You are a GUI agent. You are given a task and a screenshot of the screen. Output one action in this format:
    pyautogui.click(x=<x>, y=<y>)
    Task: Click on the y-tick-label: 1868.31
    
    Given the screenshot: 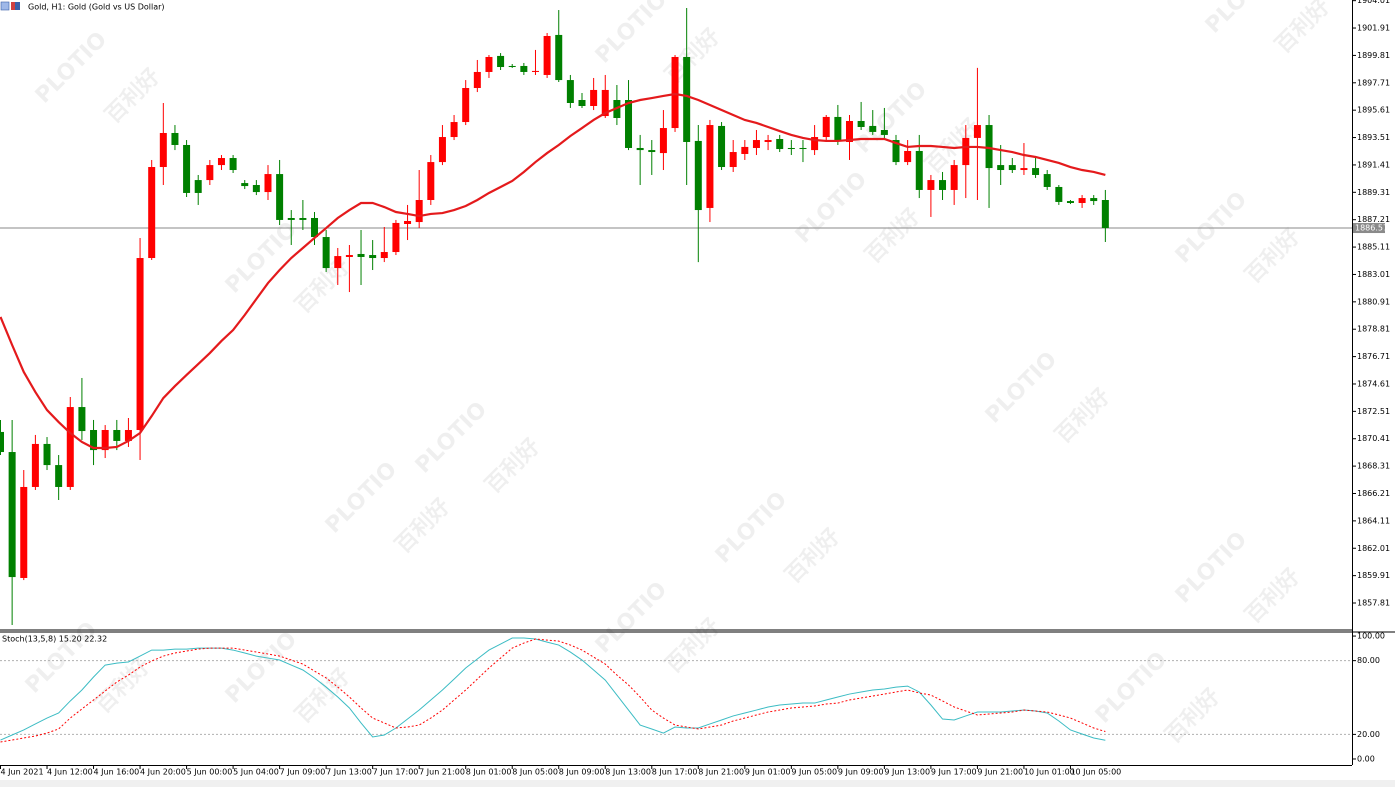 What is the action you would take?
    pyautogui.click(x=1373, y=466)
    